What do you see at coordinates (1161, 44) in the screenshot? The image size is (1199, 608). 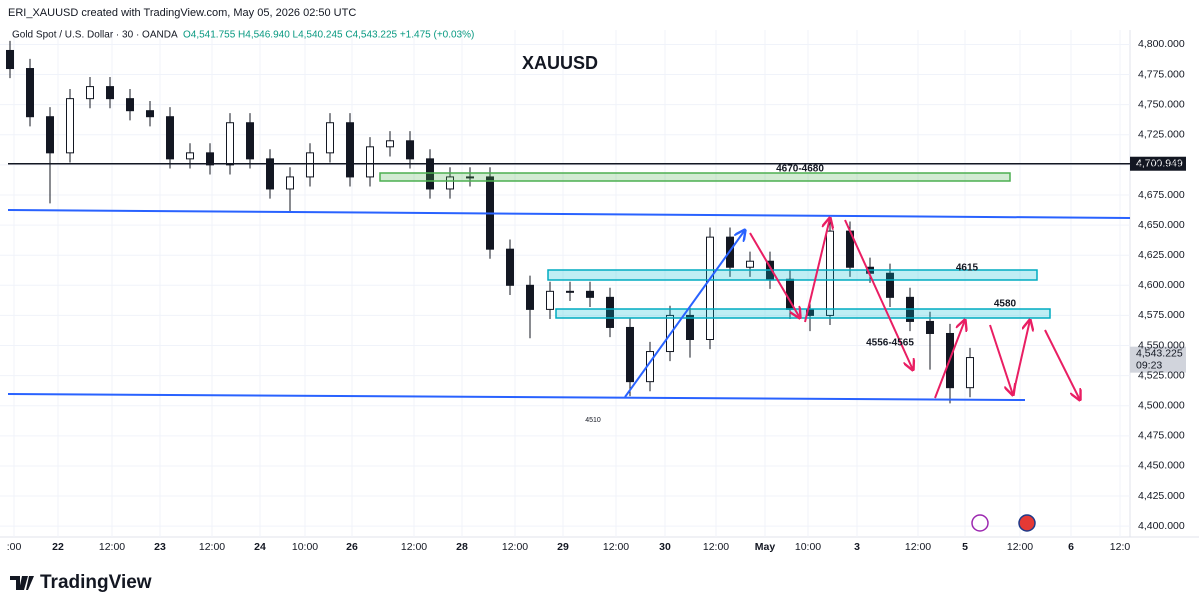 I see `y-tick-label: 4,800.000` at bounding box center [1161, 44].